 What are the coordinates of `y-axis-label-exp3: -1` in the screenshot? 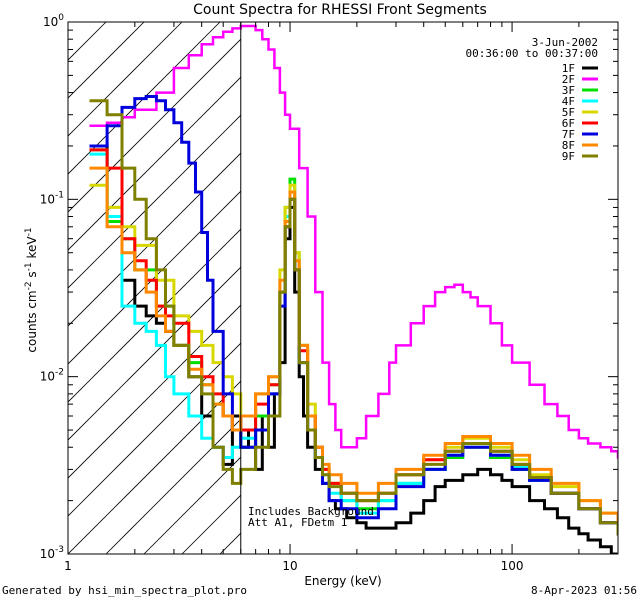 It's located at (29, 231).